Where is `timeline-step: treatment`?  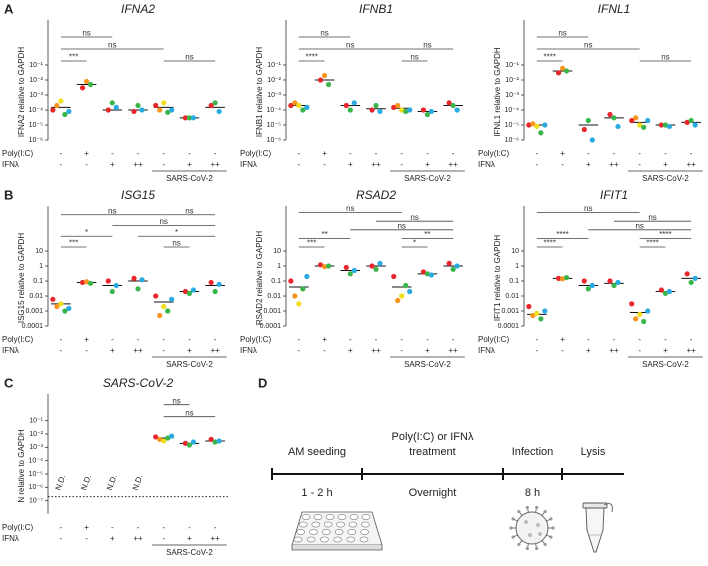
timeline-step: treatment is located at coordinates (432, 452).